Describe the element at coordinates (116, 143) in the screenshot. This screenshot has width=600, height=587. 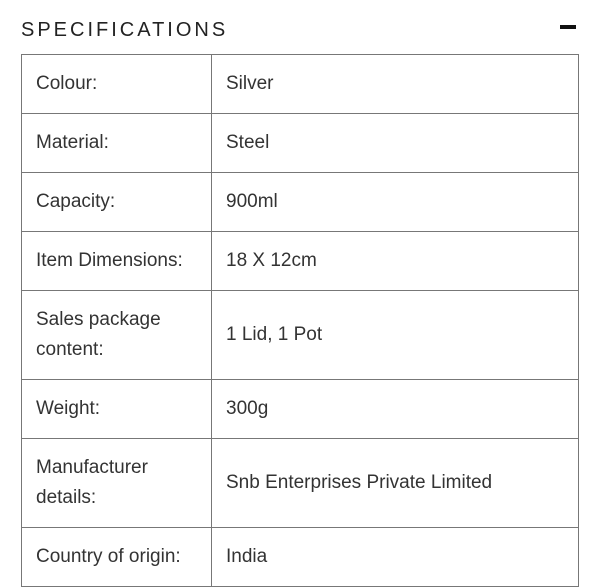
I see `spec-label: Material:` at that location.